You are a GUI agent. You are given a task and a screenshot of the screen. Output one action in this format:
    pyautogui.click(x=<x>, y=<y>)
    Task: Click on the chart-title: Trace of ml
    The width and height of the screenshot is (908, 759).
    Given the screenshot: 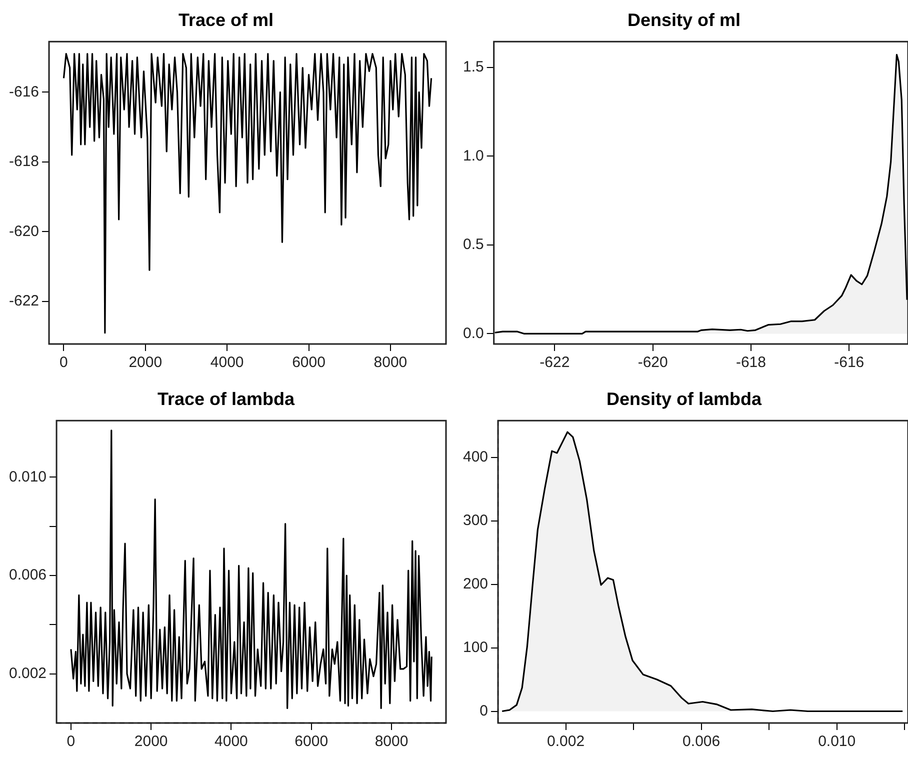 What is the action you would take?
    pyautogui.click(x=226, y=20)
    